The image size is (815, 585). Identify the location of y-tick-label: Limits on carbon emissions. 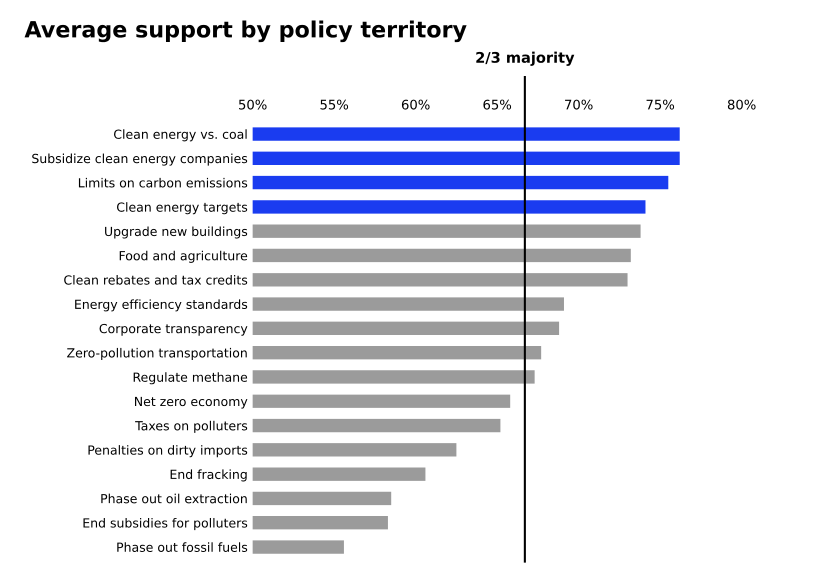
(163, 183).